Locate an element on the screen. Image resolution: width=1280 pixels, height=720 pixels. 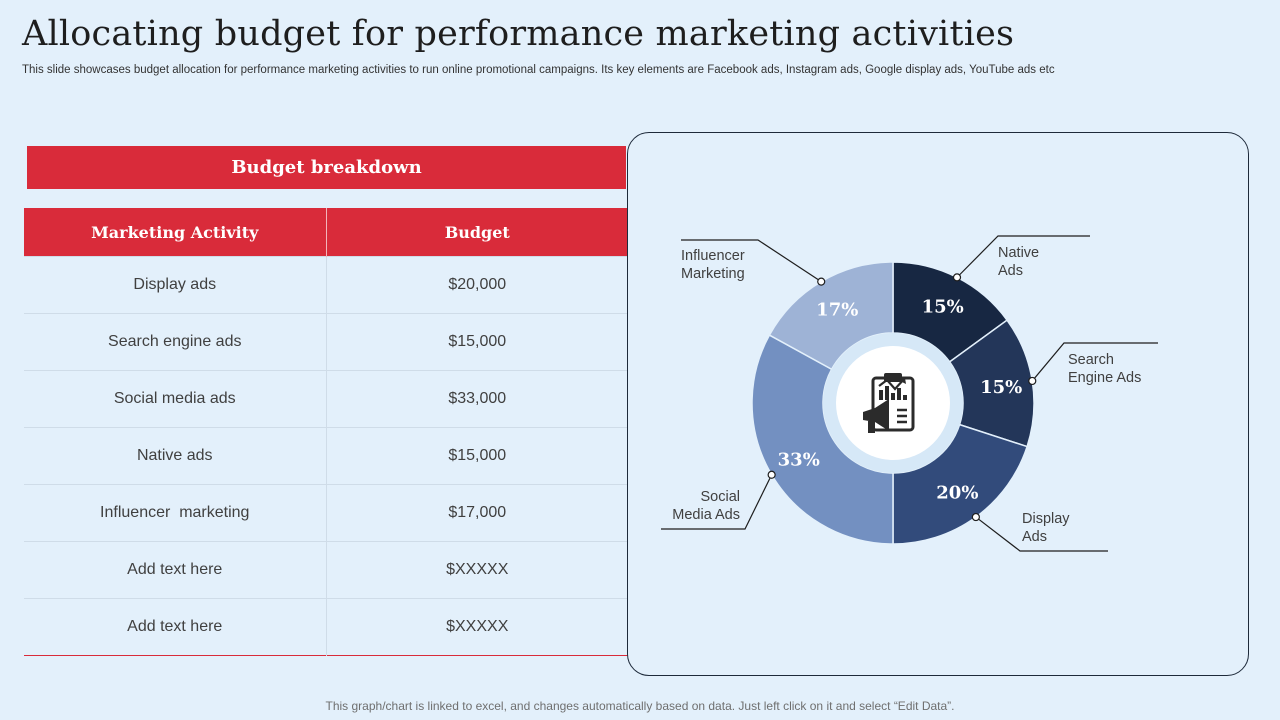
slice-value-label: 20% is located at coordinates (957, 493).